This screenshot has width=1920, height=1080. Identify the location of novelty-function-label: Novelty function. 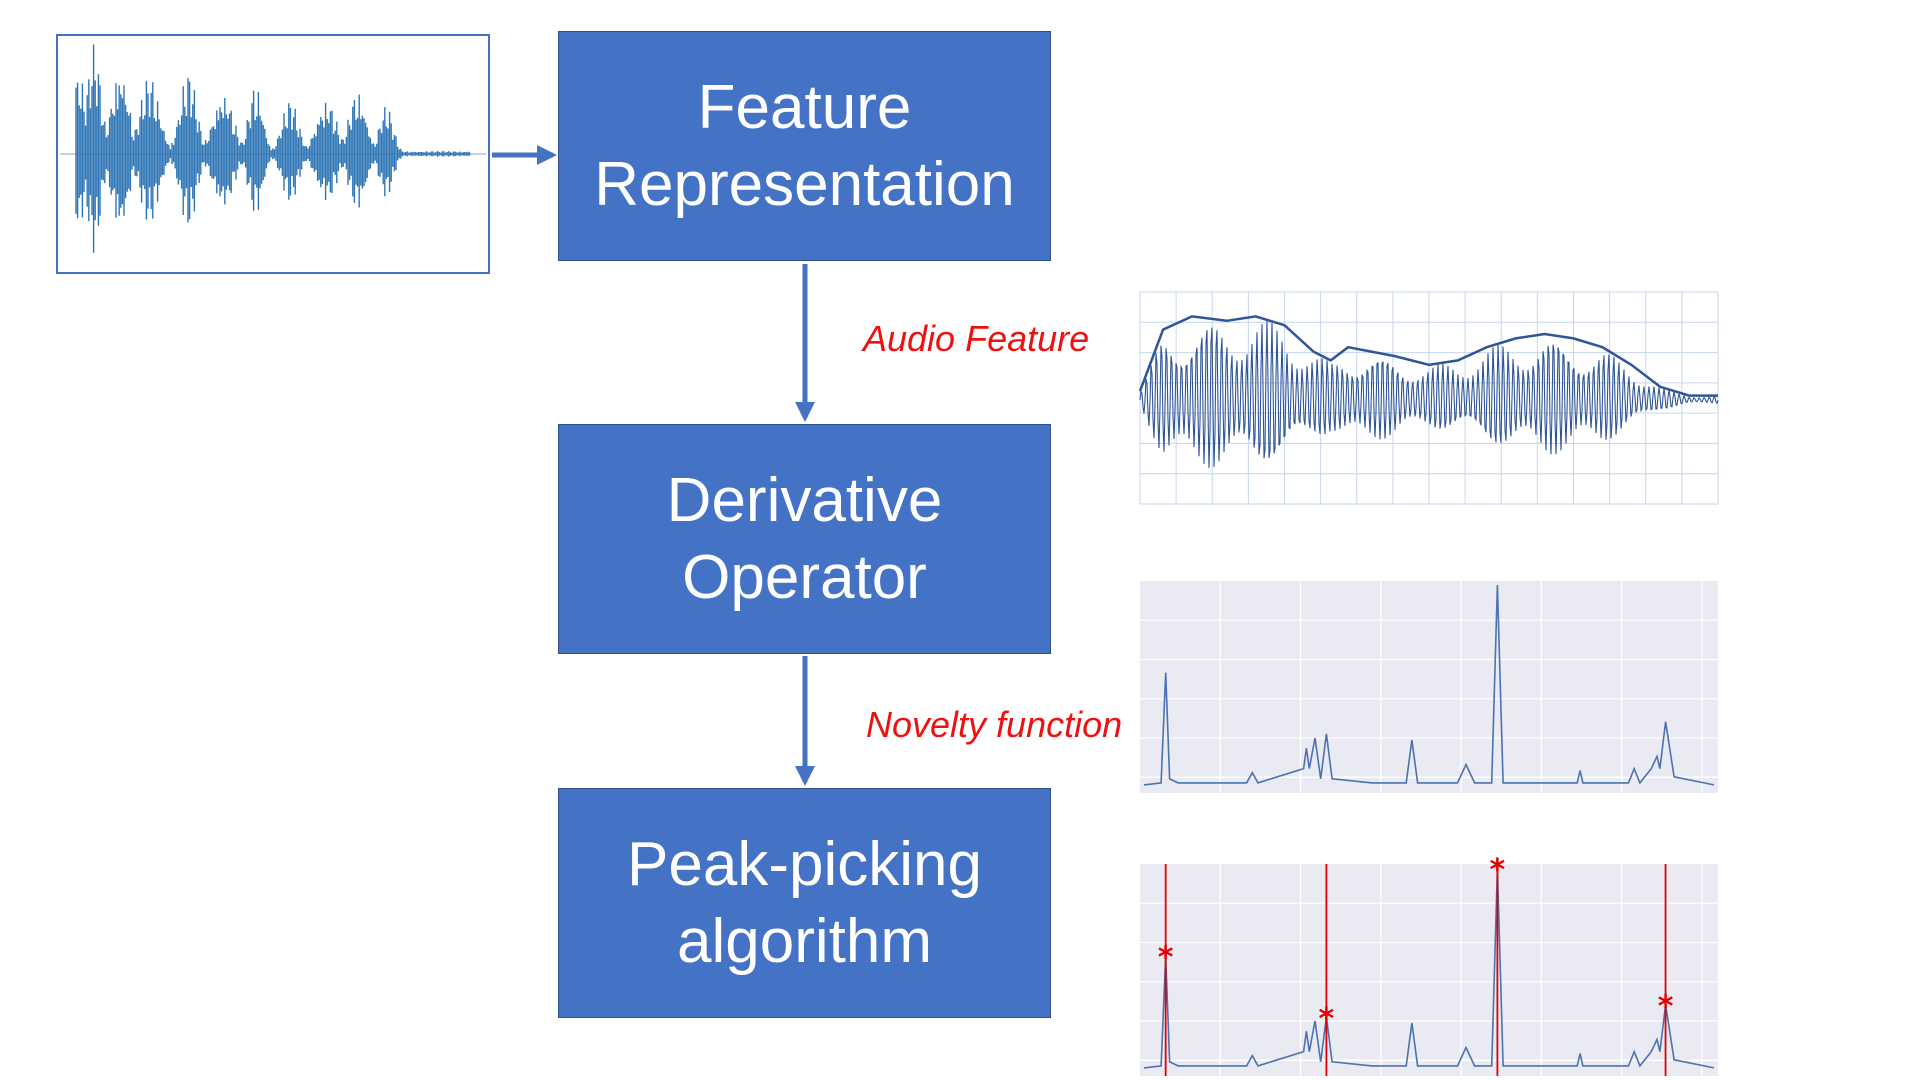
(994, 724).